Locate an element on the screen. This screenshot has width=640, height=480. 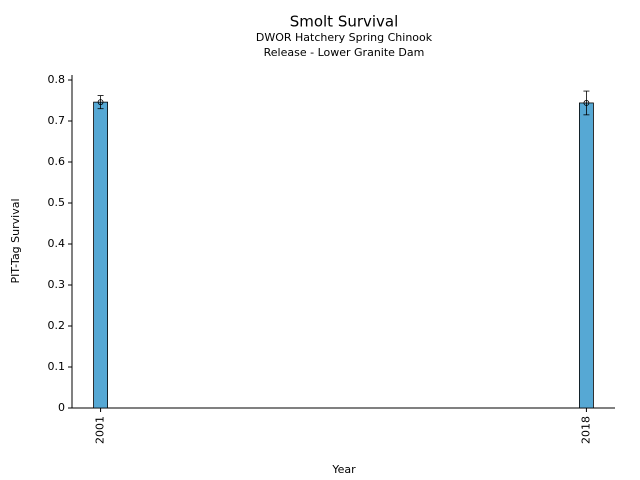
y-tick-label: 0.3 is located at coordinates (57, 284).